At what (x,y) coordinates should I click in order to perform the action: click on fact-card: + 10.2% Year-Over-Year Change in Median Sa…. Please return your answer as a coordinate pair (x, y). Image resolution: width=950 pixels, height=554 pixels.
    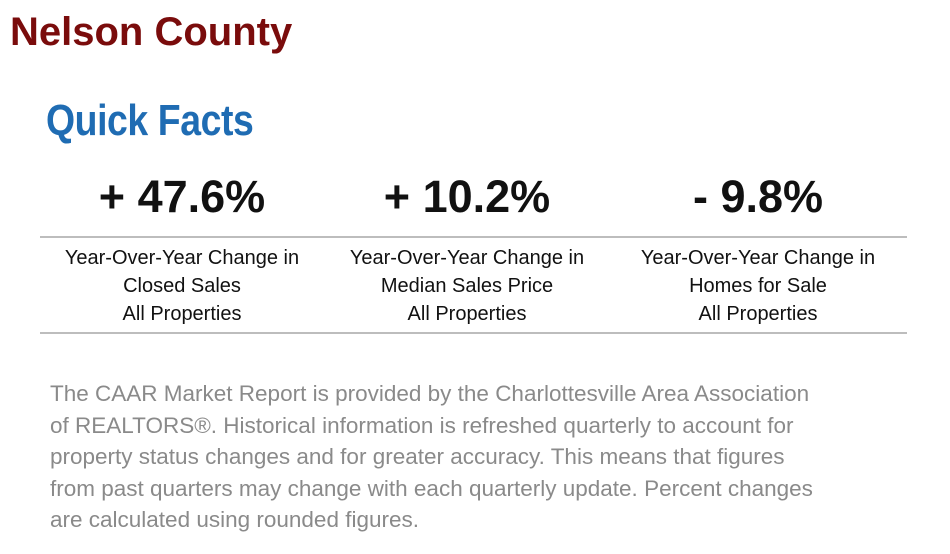
    Looking at the image, I should click on (467, 248).